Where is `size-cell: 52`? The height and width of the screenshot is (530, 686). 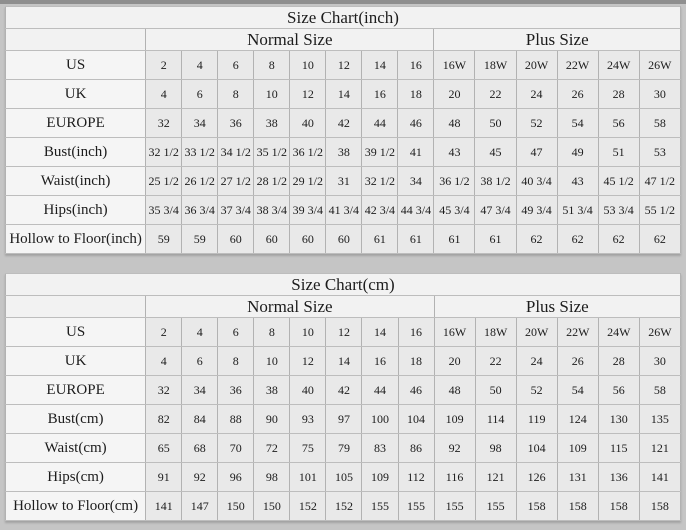 size-cell: 52 is located at coordinates (536, 390).